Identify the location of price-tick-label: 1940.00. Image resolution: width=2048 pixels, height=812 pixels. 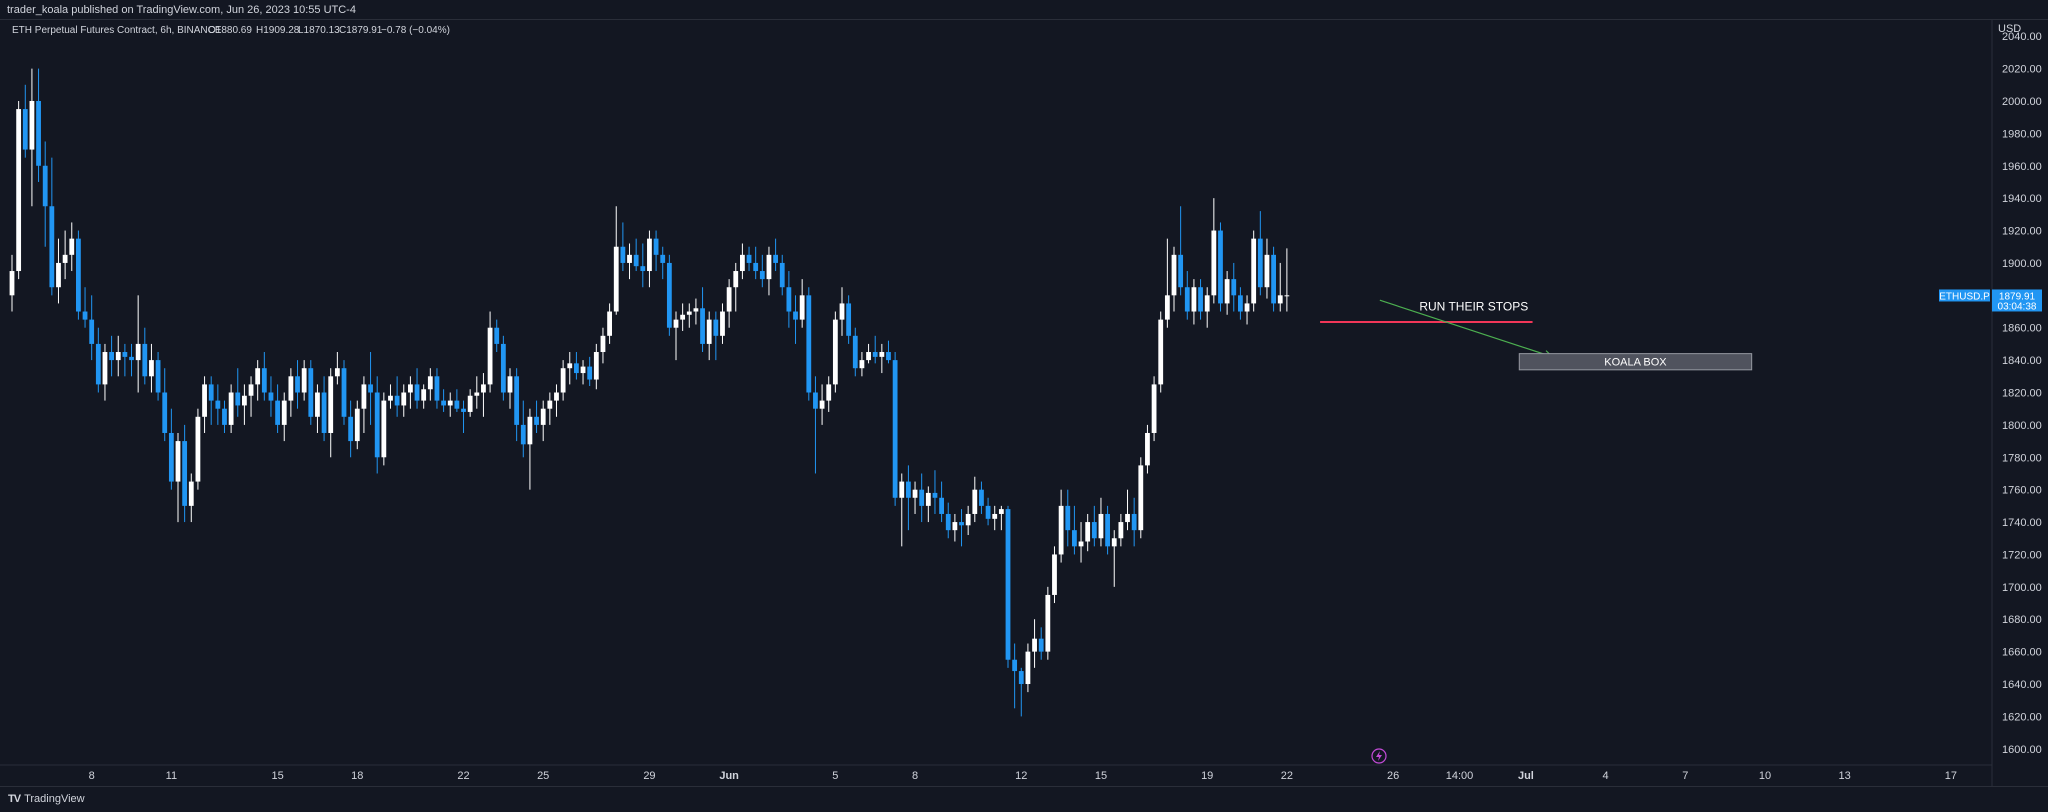
(2022, 199).